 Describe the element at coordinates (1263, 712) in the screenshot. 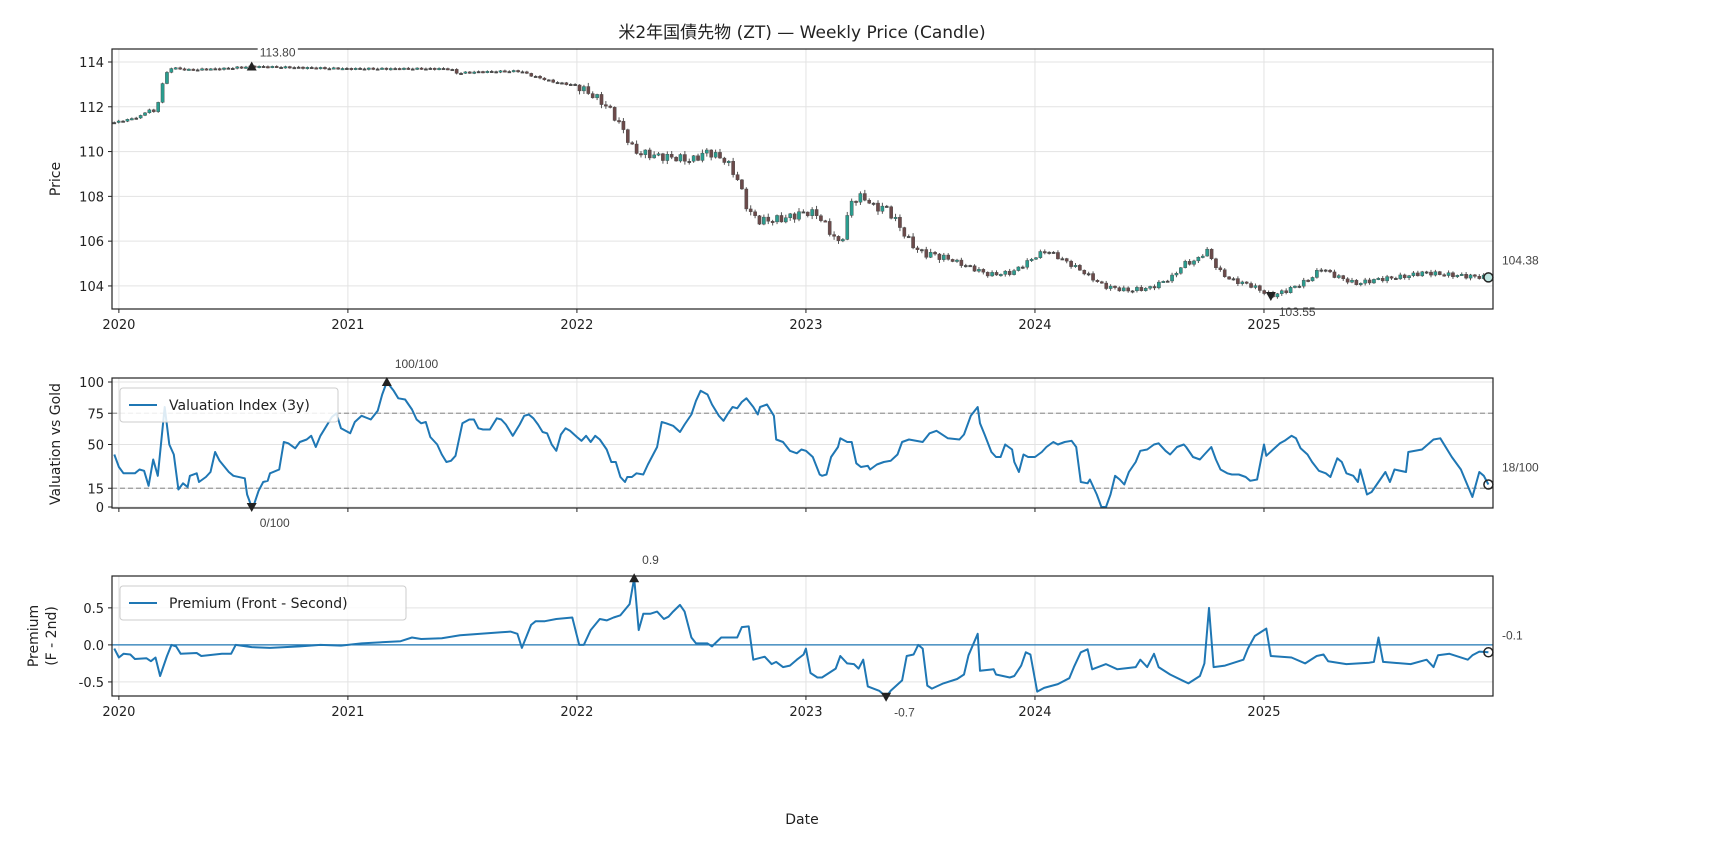

I see `x-tick-label: 2025` at that location.